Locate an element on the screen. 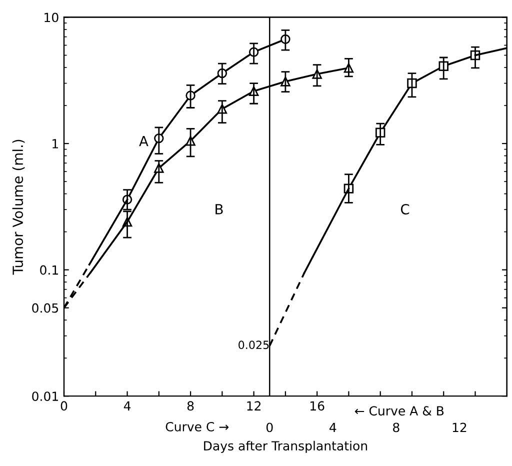  text: ← Curve A & B is located at coordinates (399, 411).